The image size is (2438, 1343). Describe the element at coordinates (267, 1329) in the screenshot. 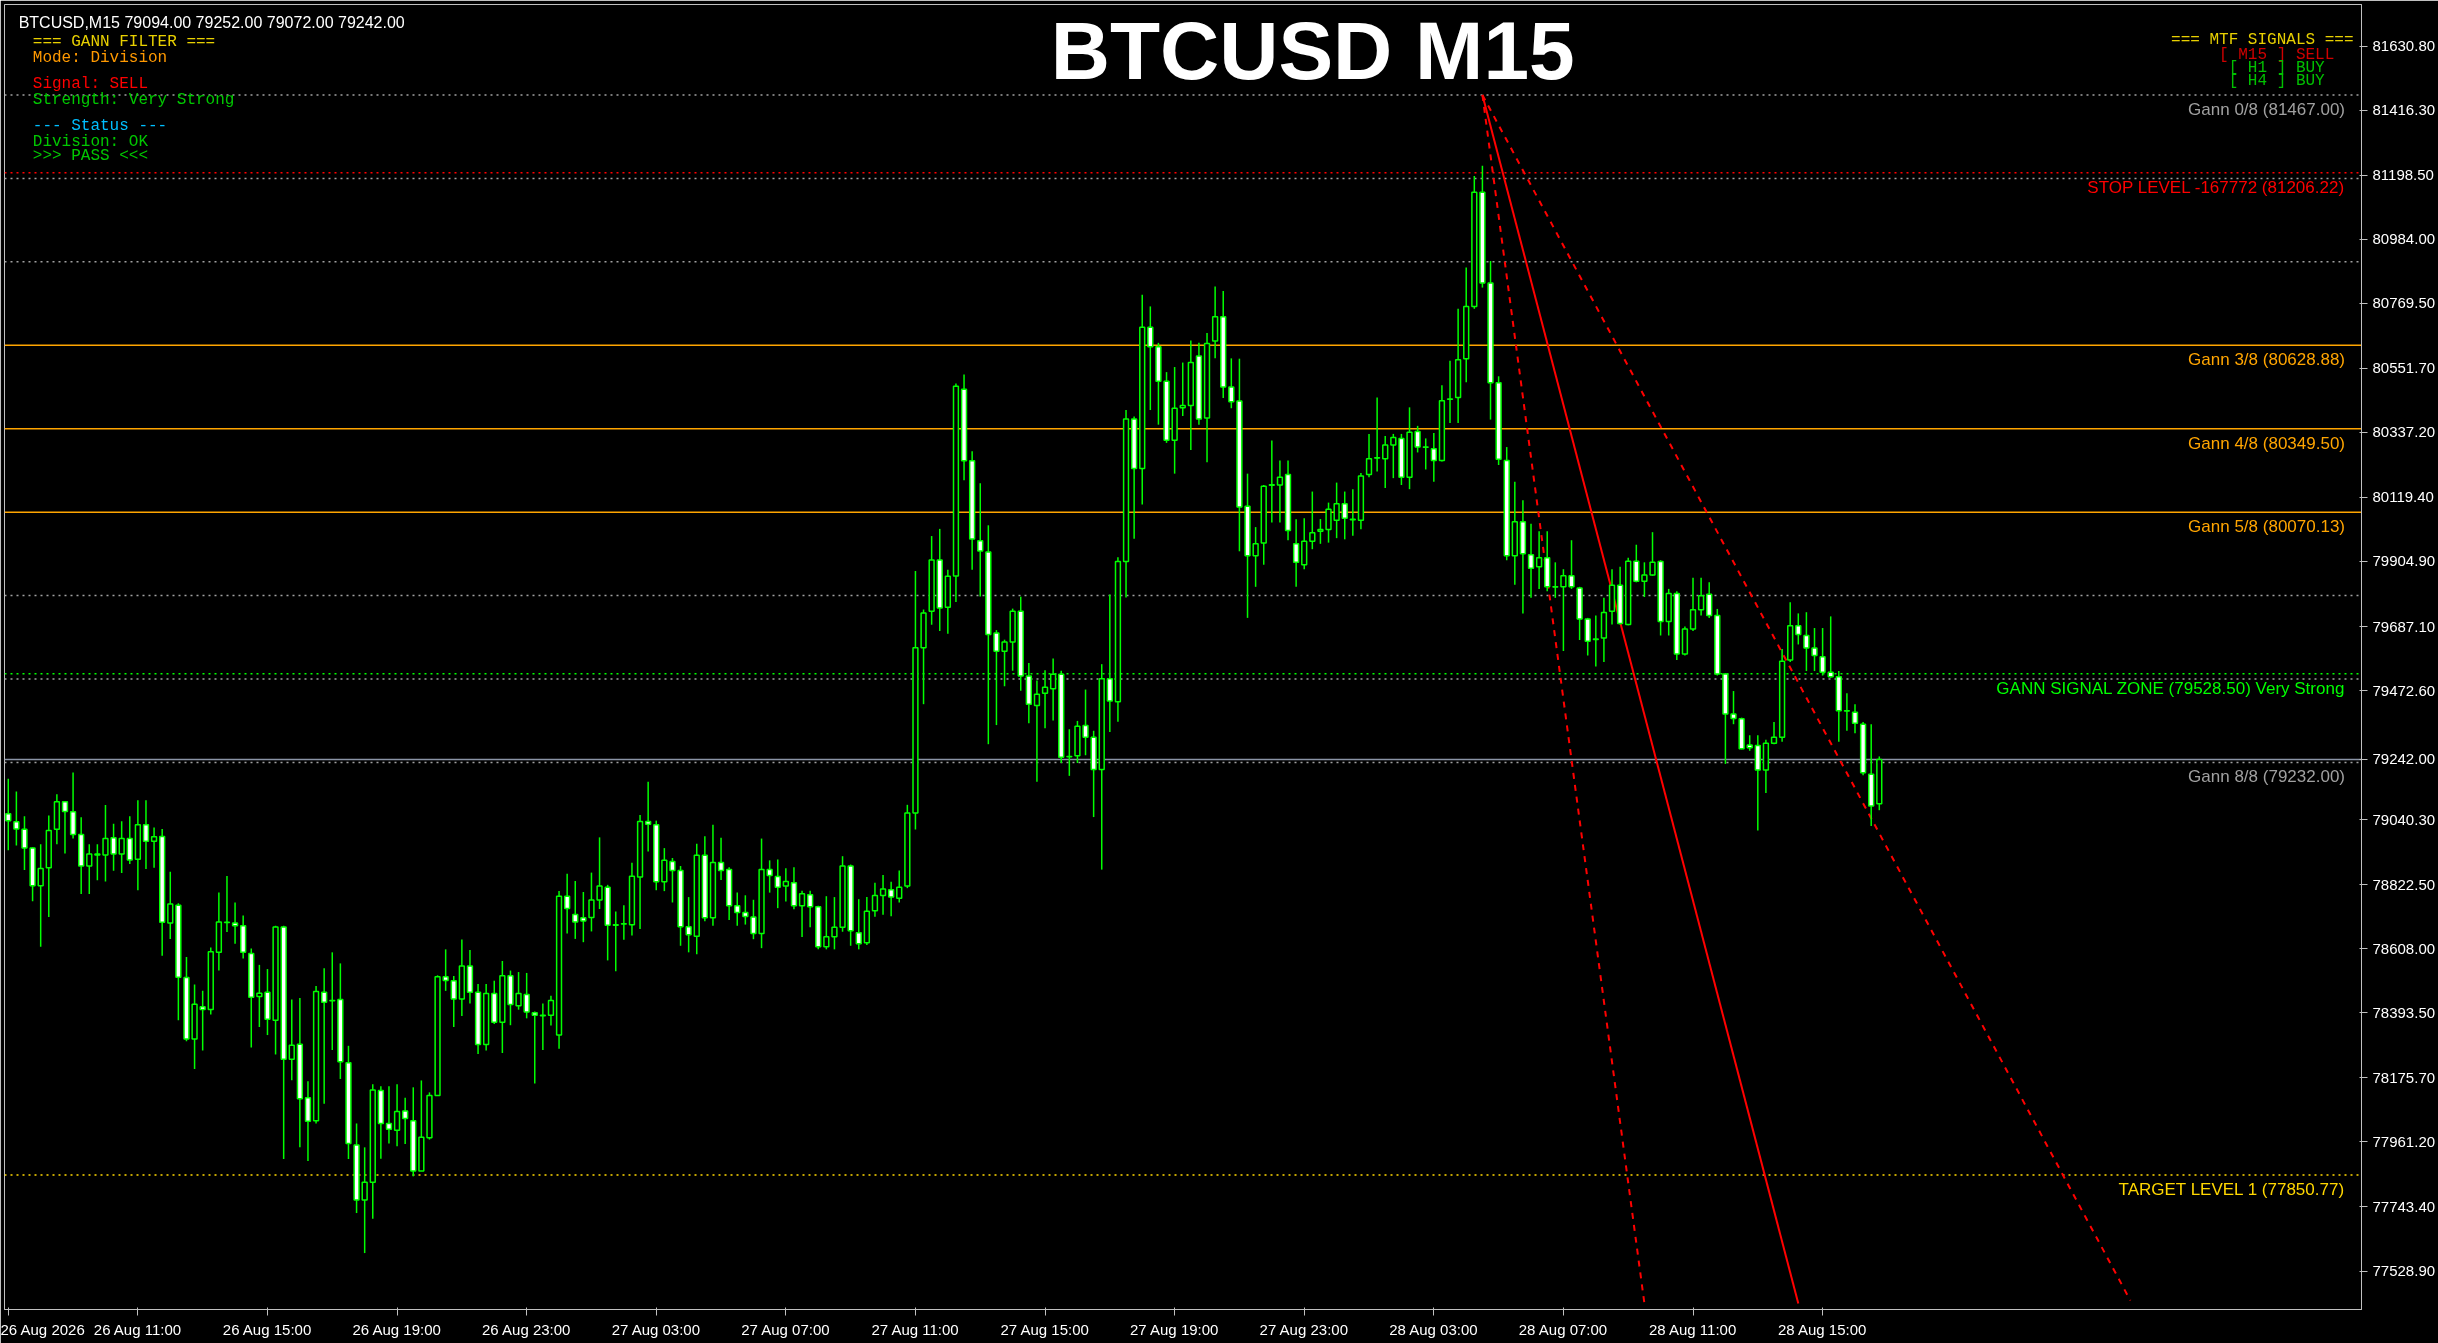

I see `x-tick-label: 26 Aug 15:00` at that location.